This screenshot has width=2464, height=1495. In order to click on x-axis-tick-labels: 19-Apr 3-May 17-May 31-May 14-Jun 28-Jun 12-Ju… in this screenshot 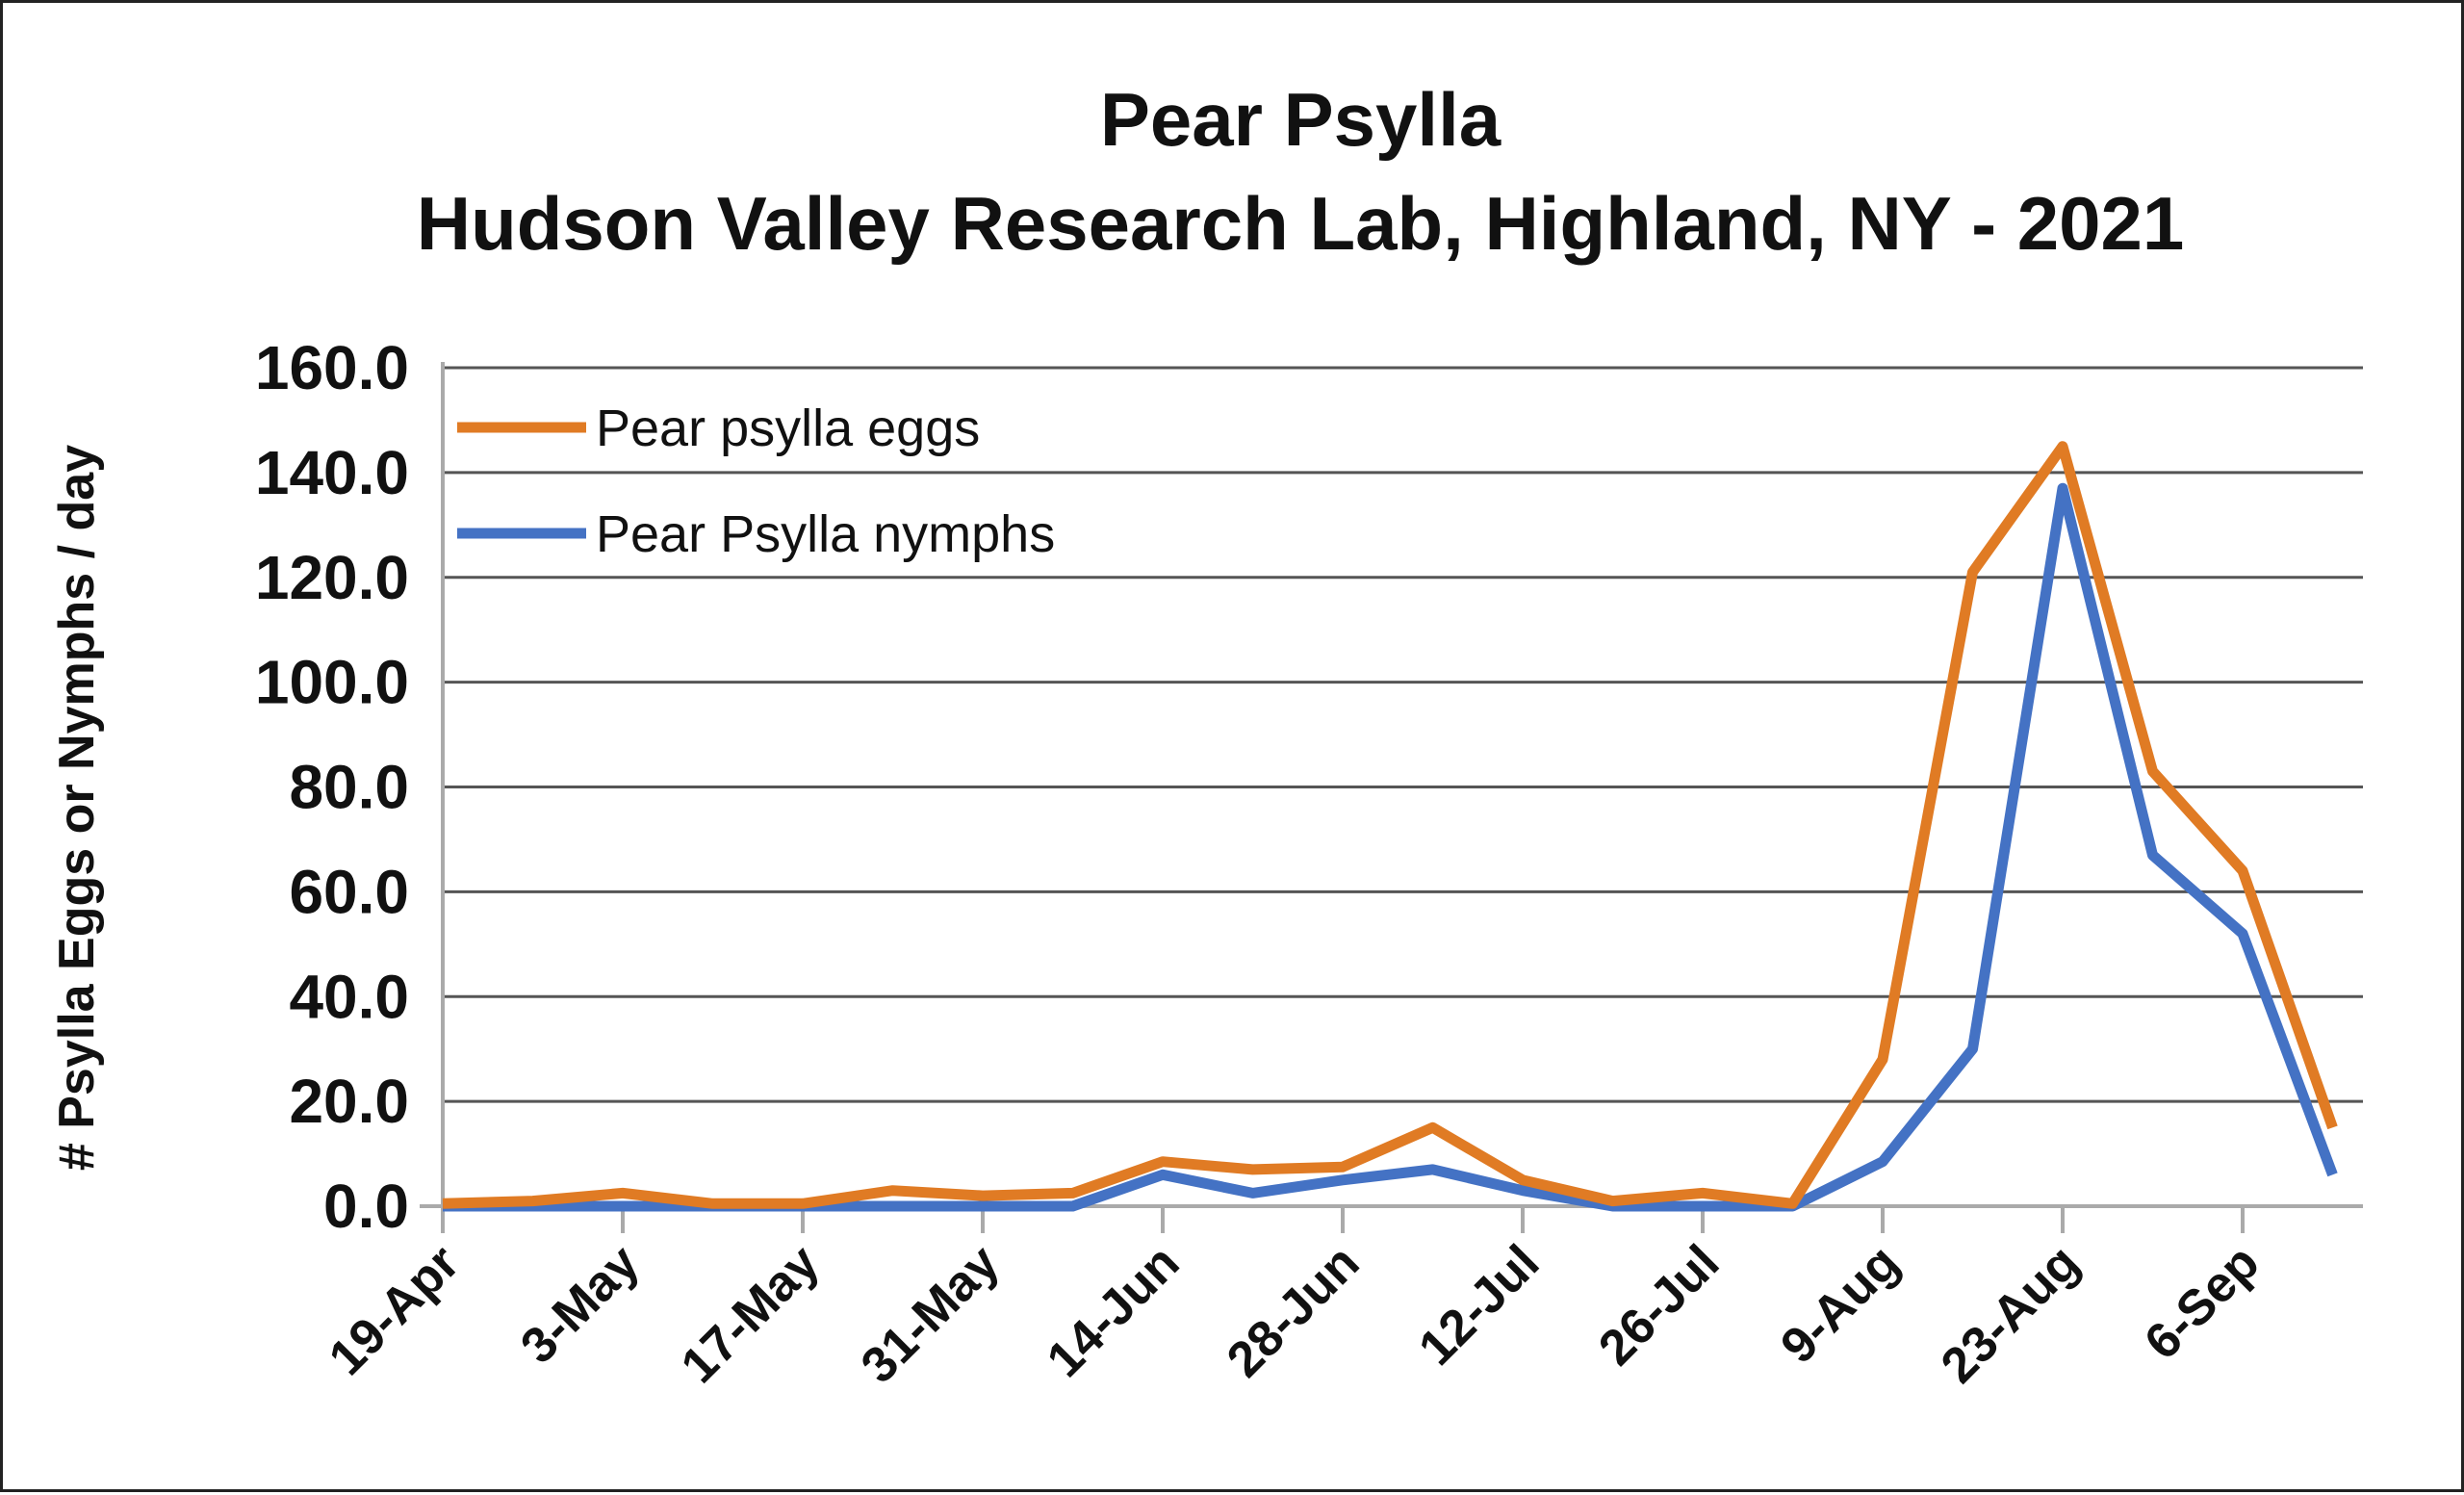, I will do `click(1294, 1314)`.